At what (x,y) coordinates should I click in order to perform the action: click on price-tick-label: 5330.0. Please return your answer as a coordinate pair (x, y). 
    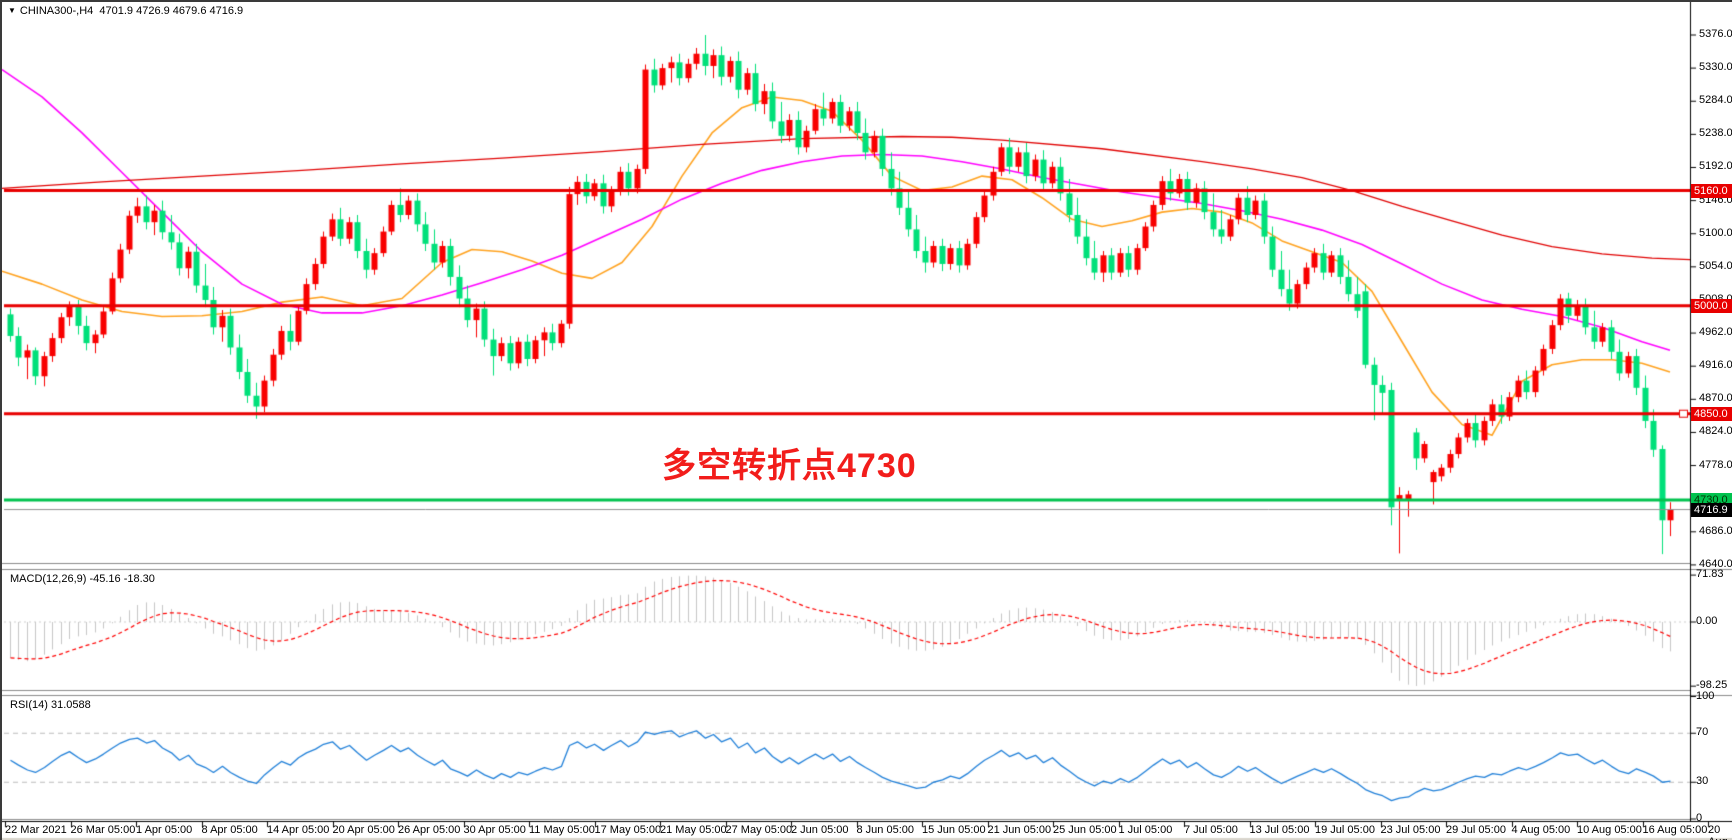
    Looking at the image, I should click on (1715, 67).